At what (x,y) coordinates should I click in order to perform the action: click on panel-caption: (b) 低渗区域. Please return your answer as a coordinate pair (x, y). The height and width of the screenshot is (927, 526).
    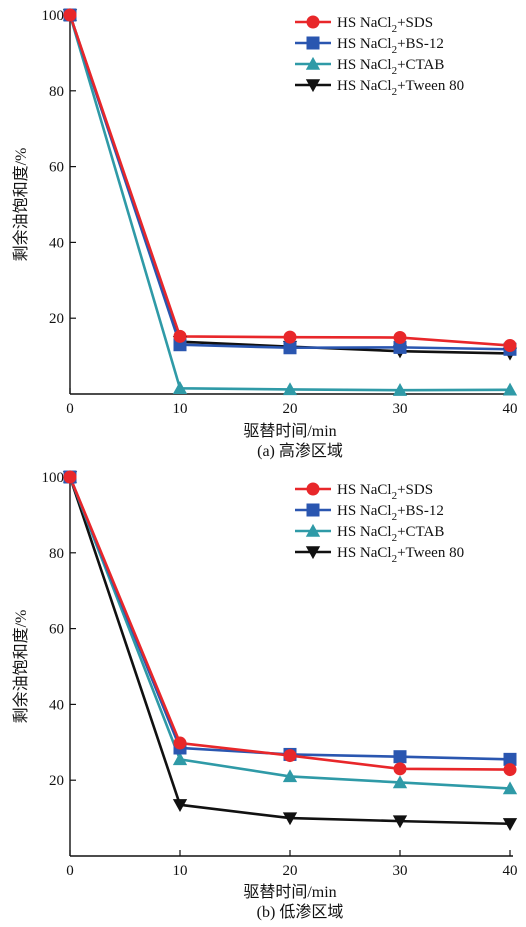
    Looking at the image, I should click on (300, 912).